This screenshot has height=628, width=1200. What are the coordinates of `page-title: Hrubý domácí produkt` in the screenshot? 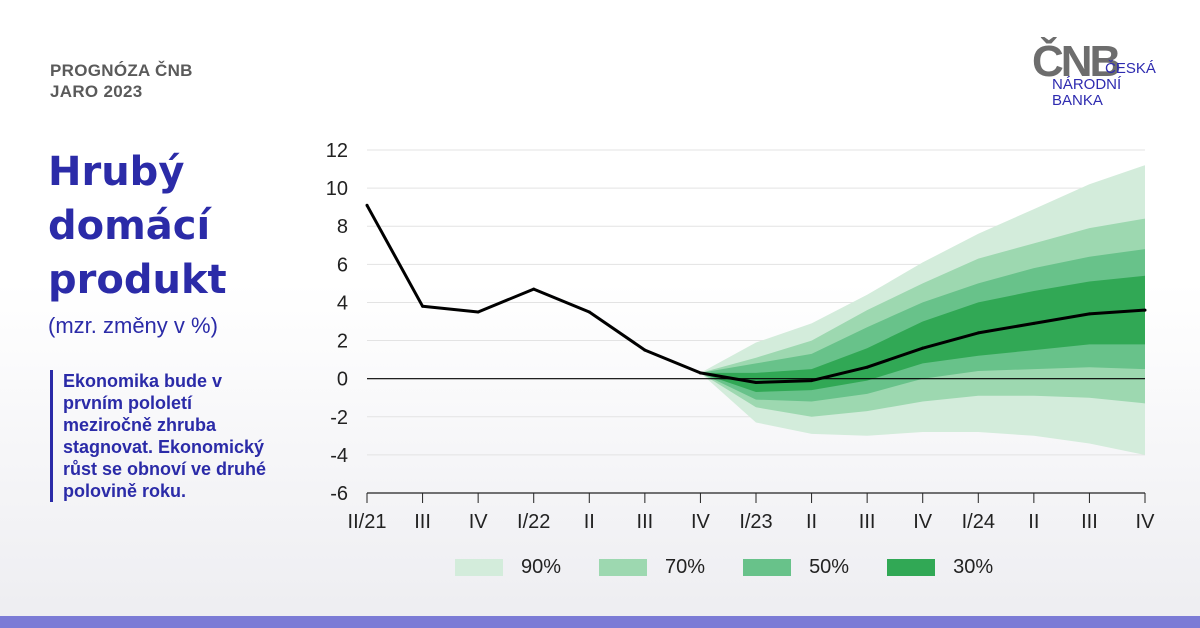 It's located at (137, 226).